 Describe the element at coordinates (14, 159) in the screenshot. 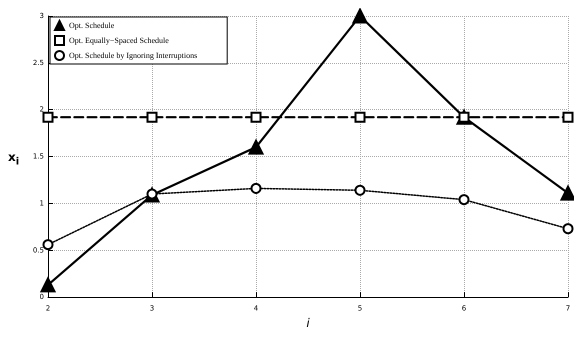

I see `y-axis-title: x$_{i}$` at that location.